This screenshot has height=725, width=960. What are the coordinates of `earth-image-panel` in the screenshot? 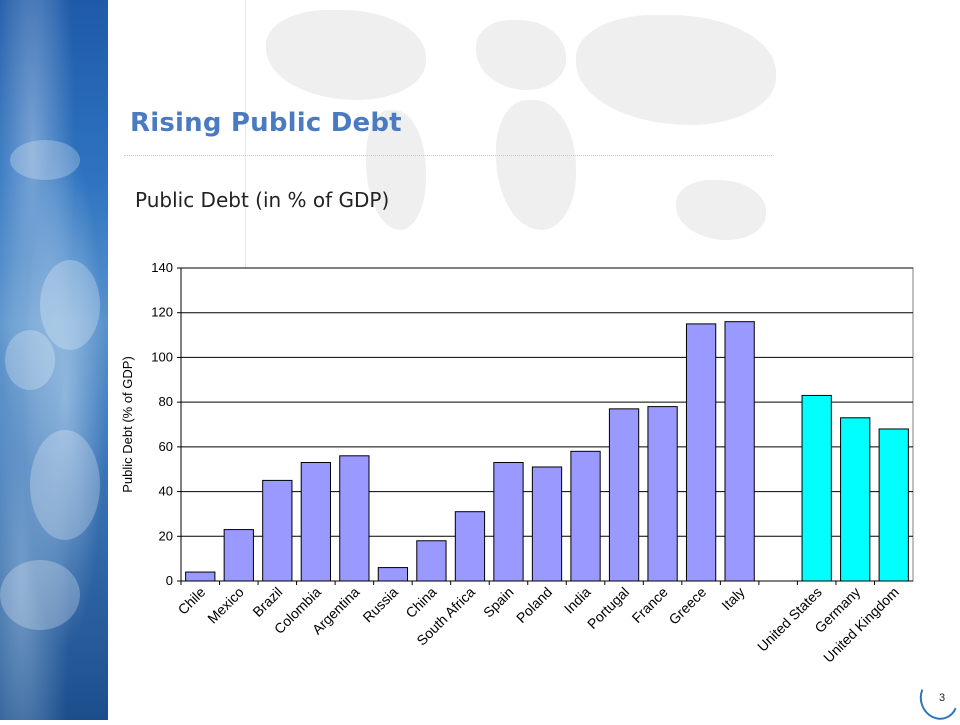 It's located at (54, 360).